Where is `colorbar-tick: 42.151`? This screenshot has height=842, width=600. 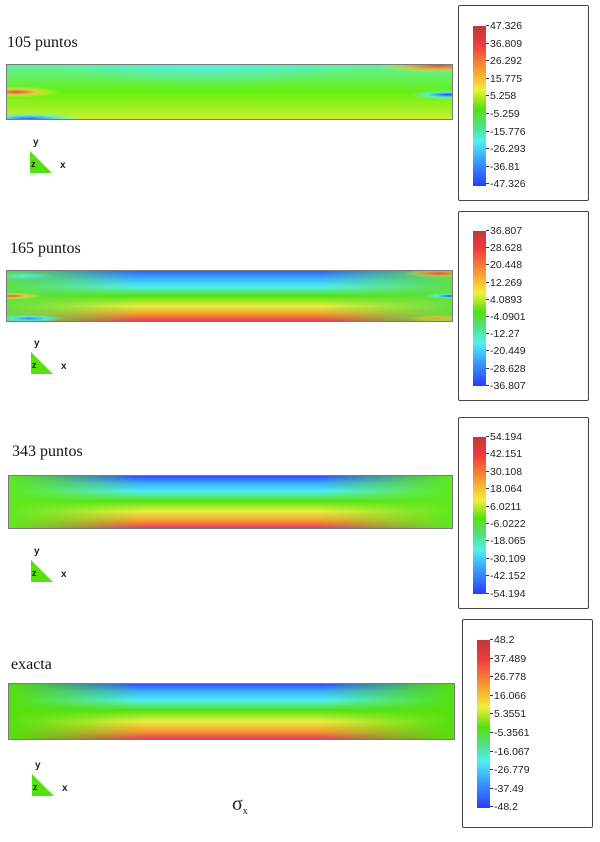 colorbar-tick: 42.151 is located at coordinates (506, 454).